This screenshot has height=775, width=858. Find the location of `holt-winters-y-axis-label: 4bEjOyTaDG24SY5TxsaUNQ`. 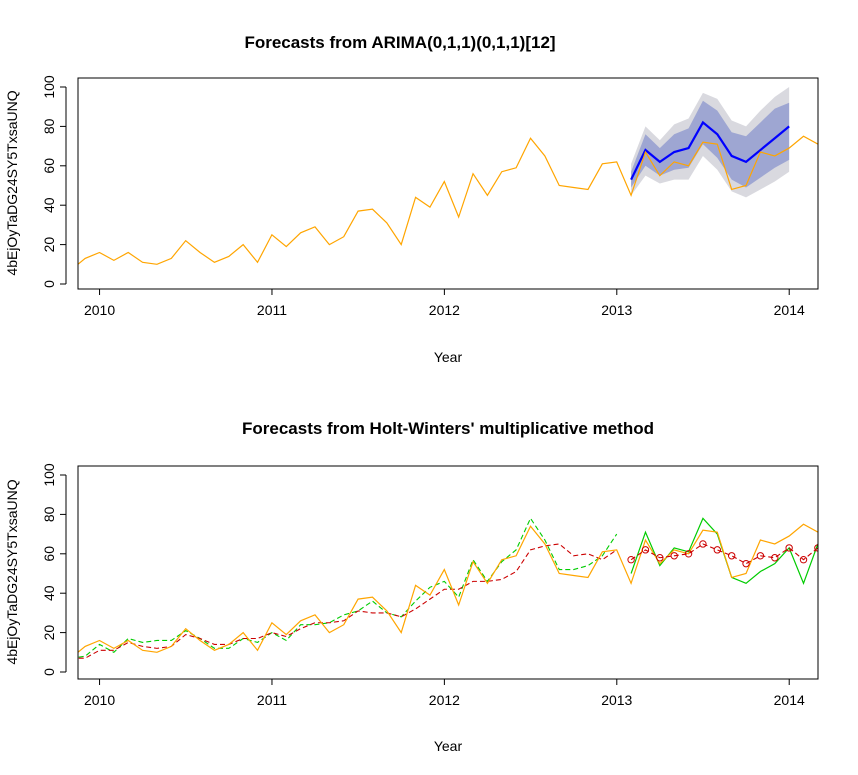

holt-winters-y-axis-label: 4bEjOyTaDG24SY5TxsaUNQ is located at coordinates (12, 571).